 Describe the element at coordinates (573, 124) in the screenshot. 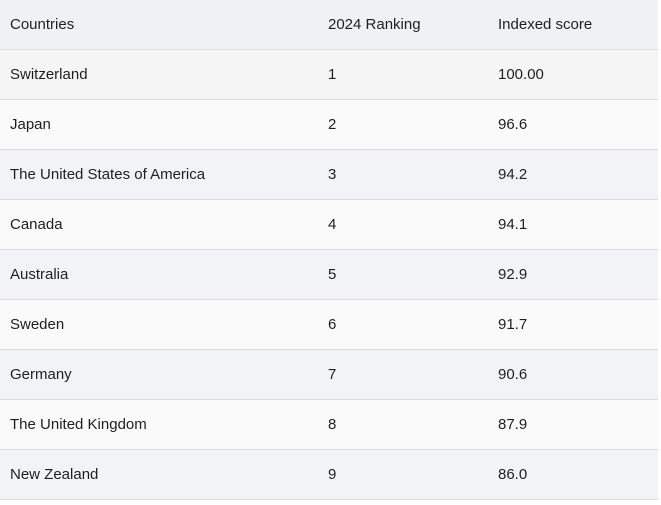

I see `score-cell: 96.6` at that location.